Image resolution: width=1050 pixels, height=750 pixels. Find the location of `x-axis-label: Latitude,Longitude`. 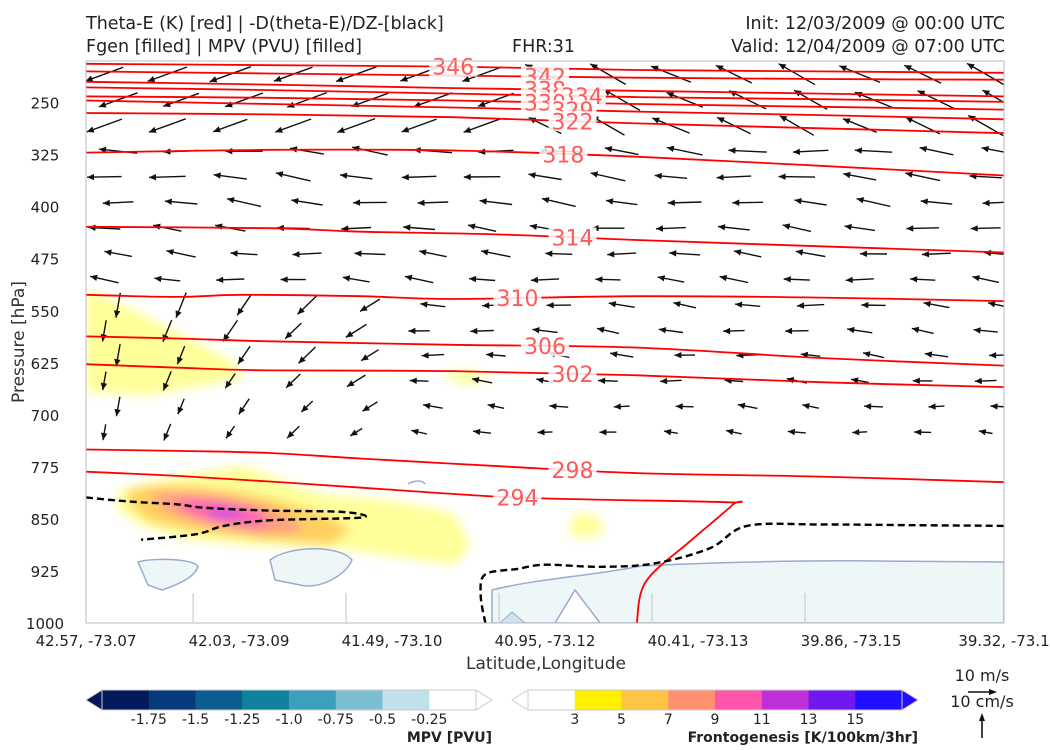

x-axis-label: Latitude,Longitude is located at coordinates (546, 664).